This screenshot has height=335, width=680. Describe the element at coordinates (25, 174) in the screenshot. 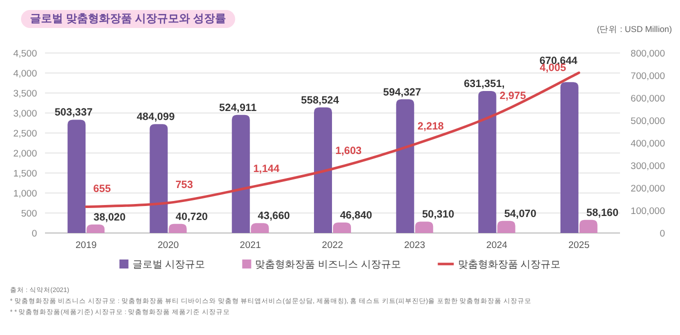

I see `y-tick-label: 1,500` at that location.